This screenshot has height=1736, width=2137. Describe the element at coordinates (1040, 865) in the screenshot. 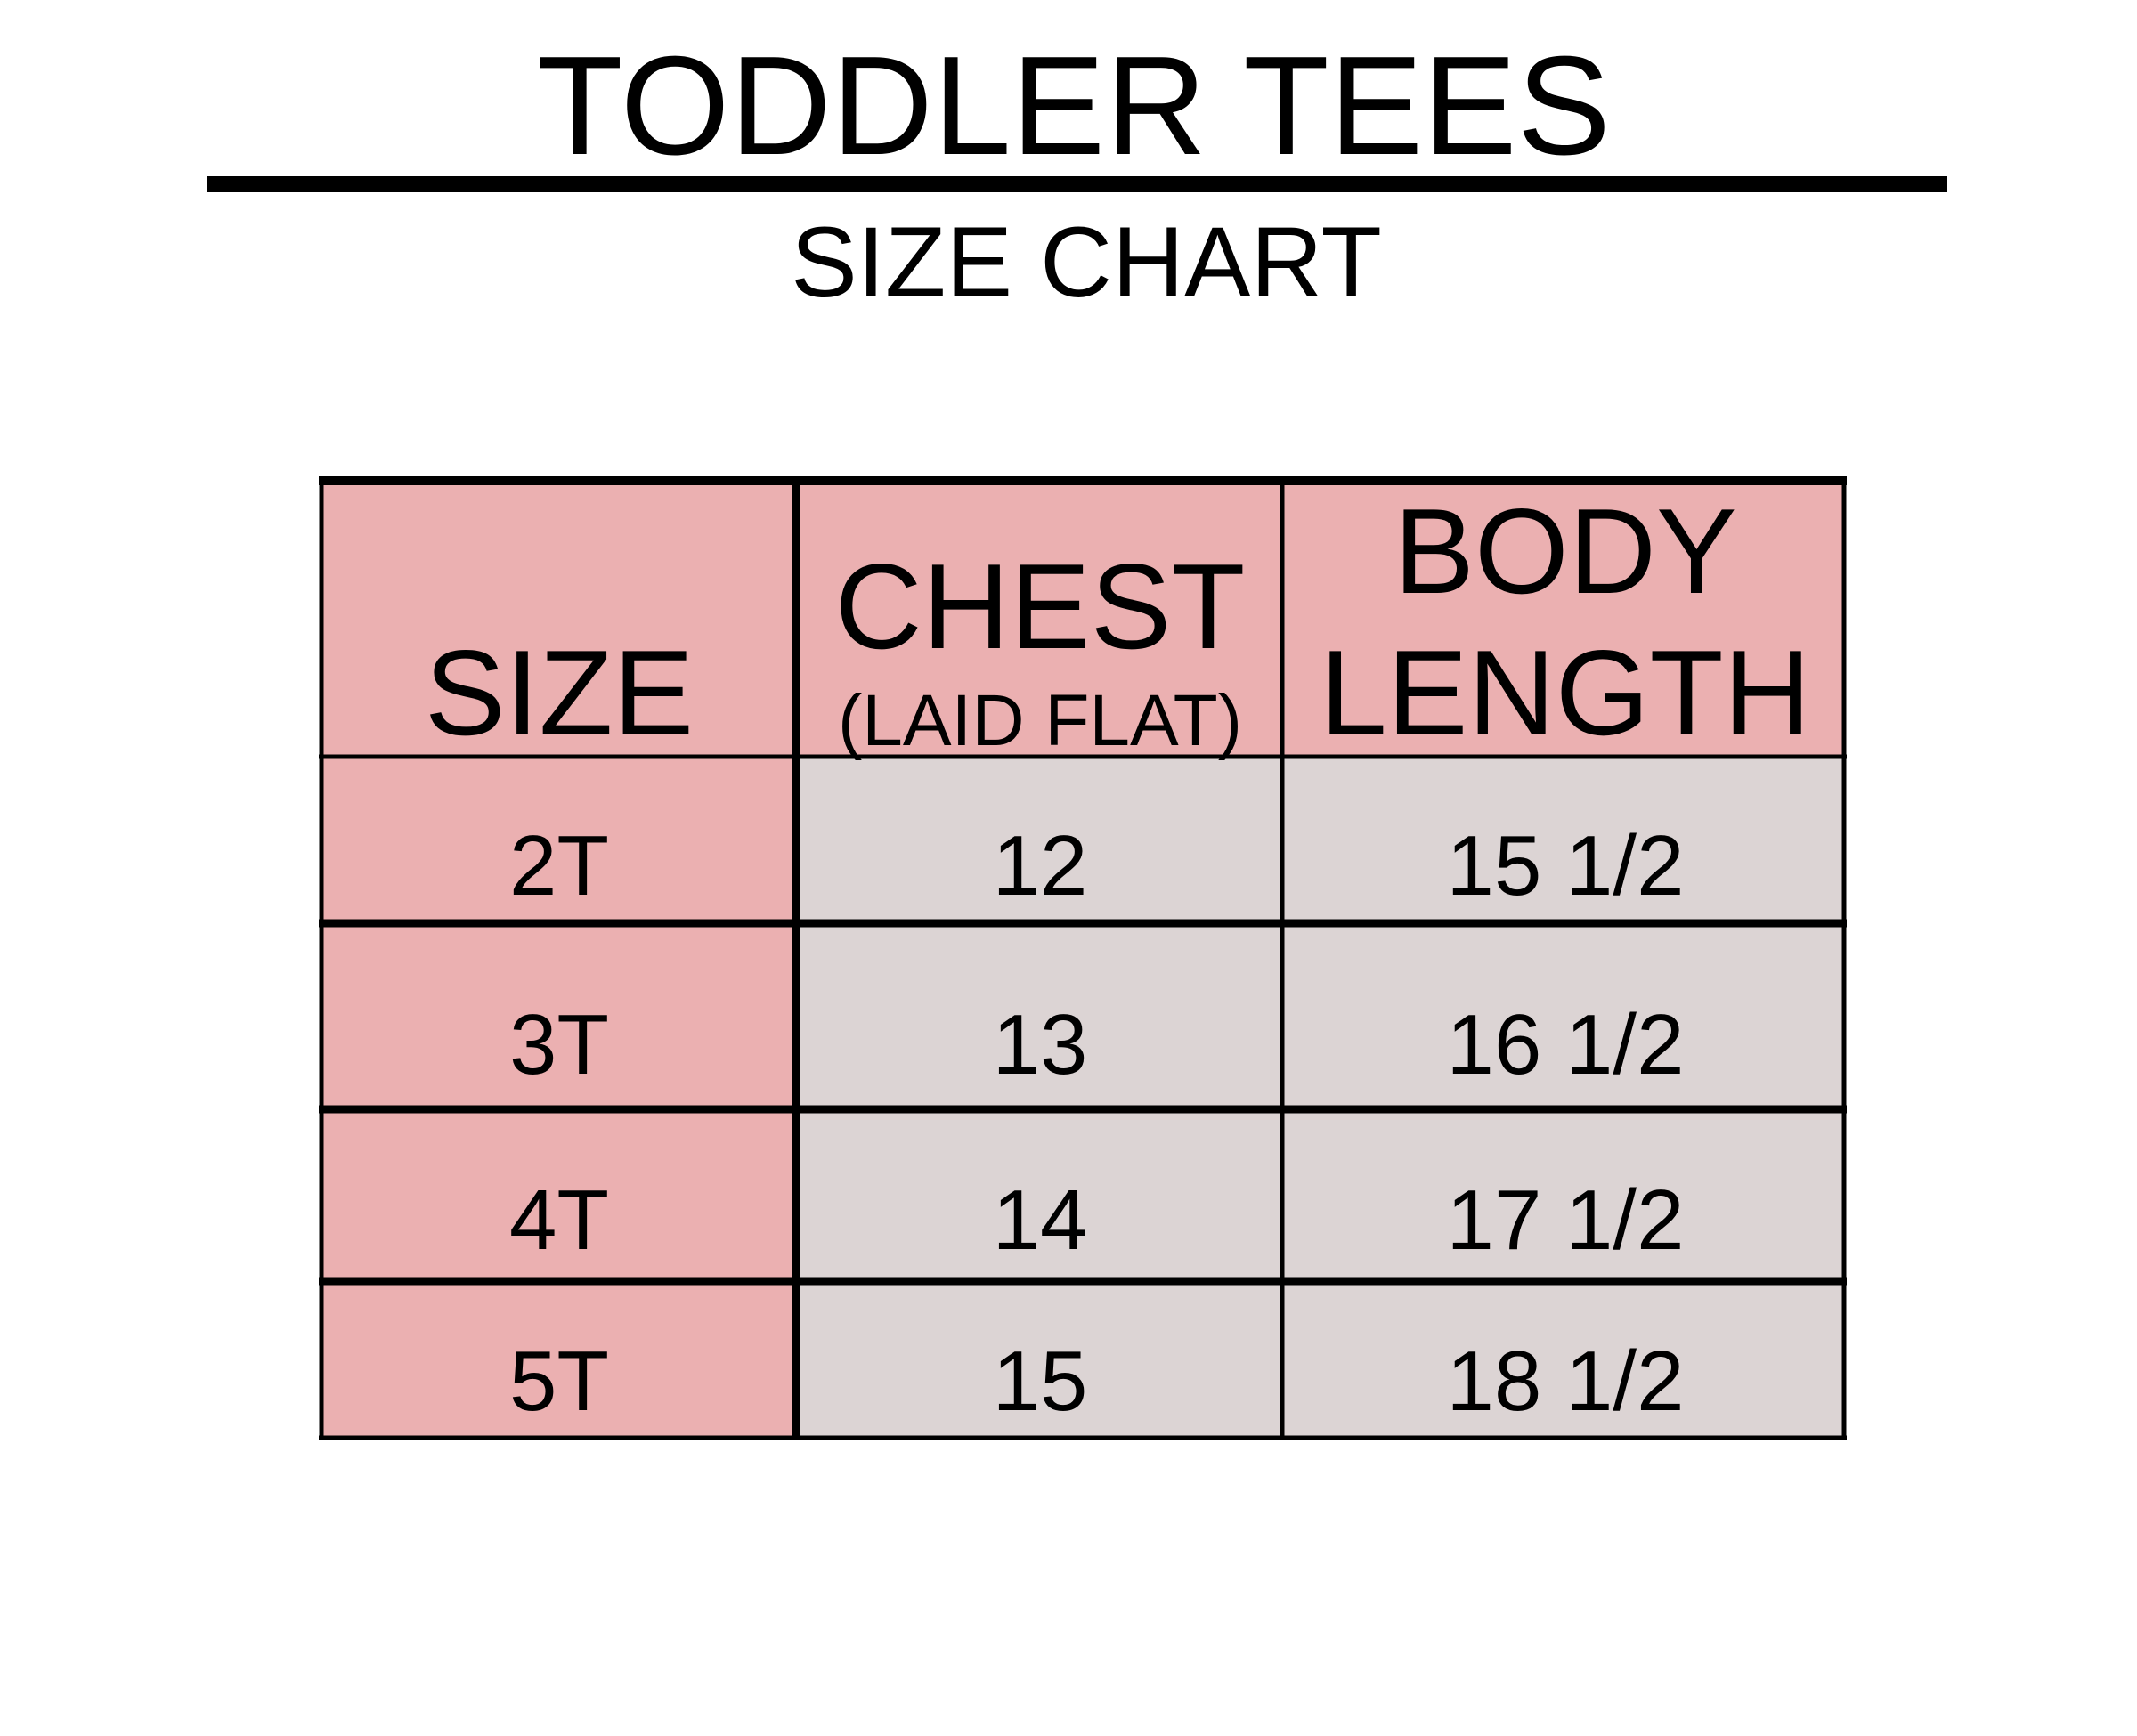

I see `cell: 12` at that location.